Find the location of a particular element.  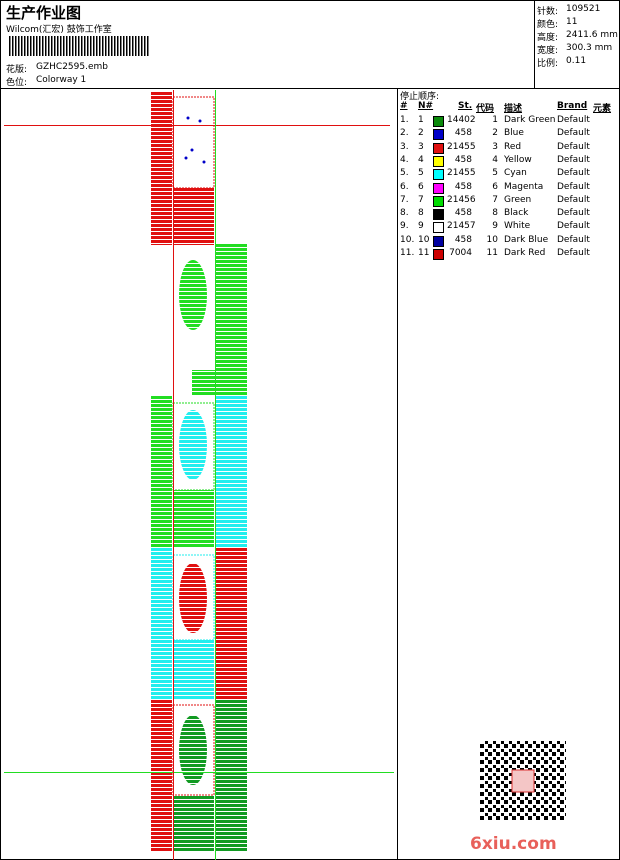

table-header: 代码 is located at coordinates (485, 109).